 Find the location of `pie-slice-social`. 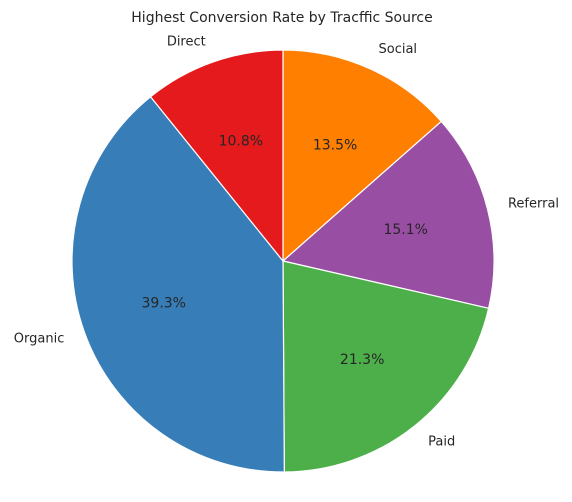

pie-slice-social is located at coordinates (362, 156).